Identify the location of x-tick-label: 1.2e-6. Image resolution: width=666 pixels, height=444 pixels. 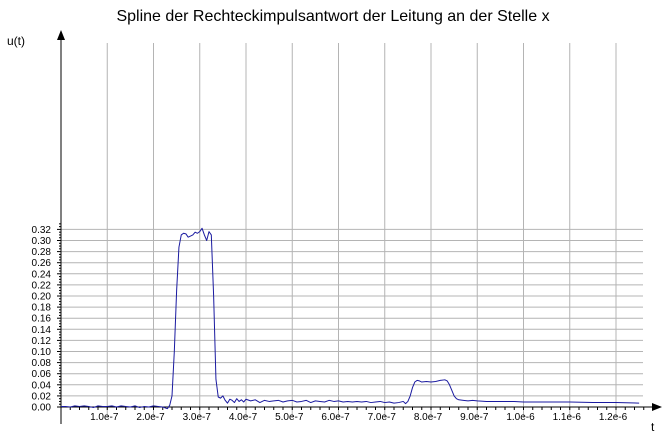
(613, 417).